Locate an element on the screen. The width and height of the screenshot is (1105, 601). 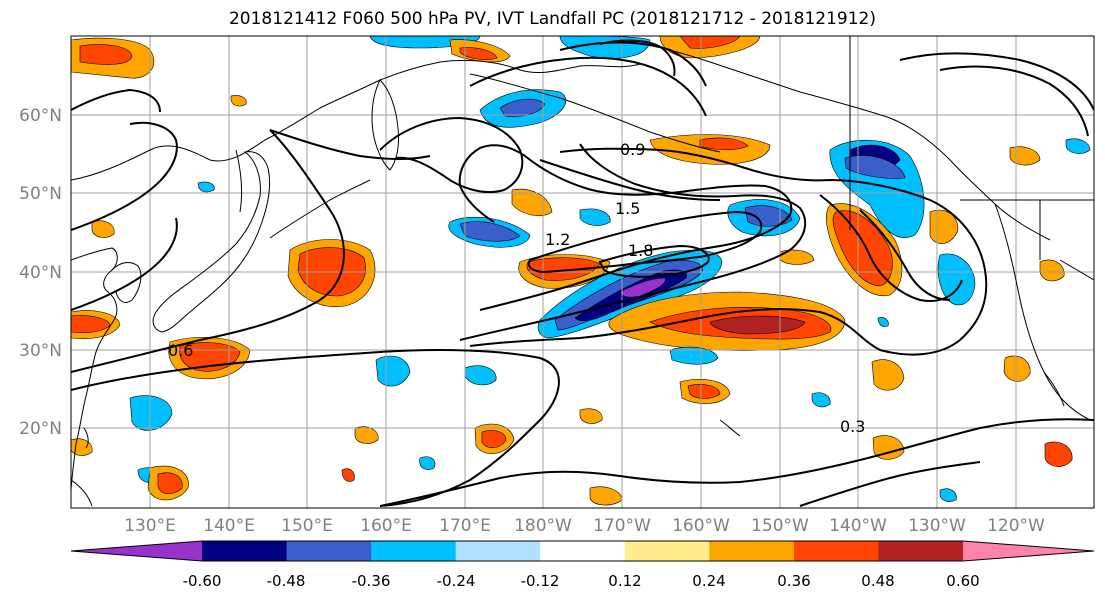
shade-red-kamchatka is located at coordinates (478, 53).